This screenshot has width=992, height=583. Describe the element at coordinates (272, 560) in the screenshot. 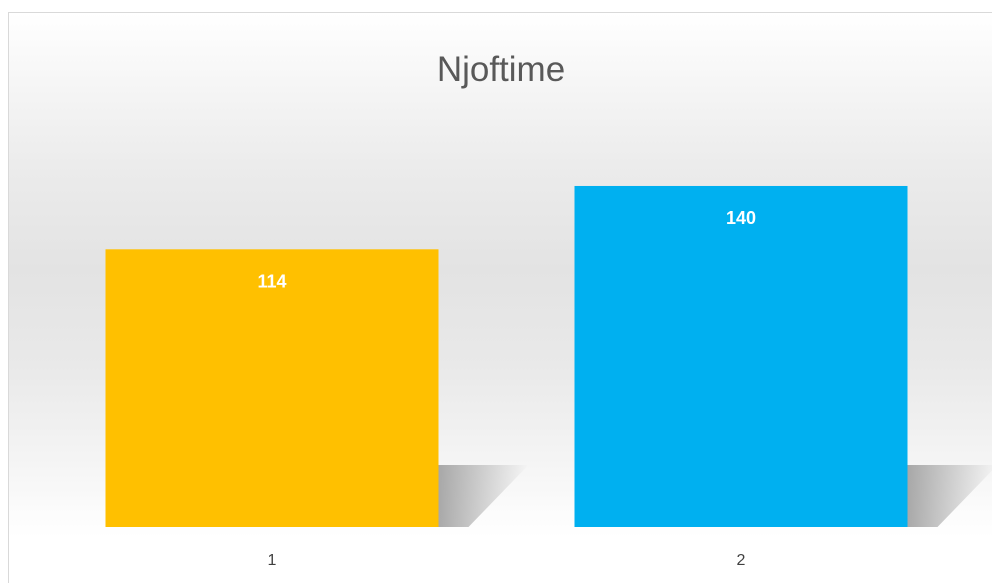

I see `x-tick-label-1: 1` at that location.